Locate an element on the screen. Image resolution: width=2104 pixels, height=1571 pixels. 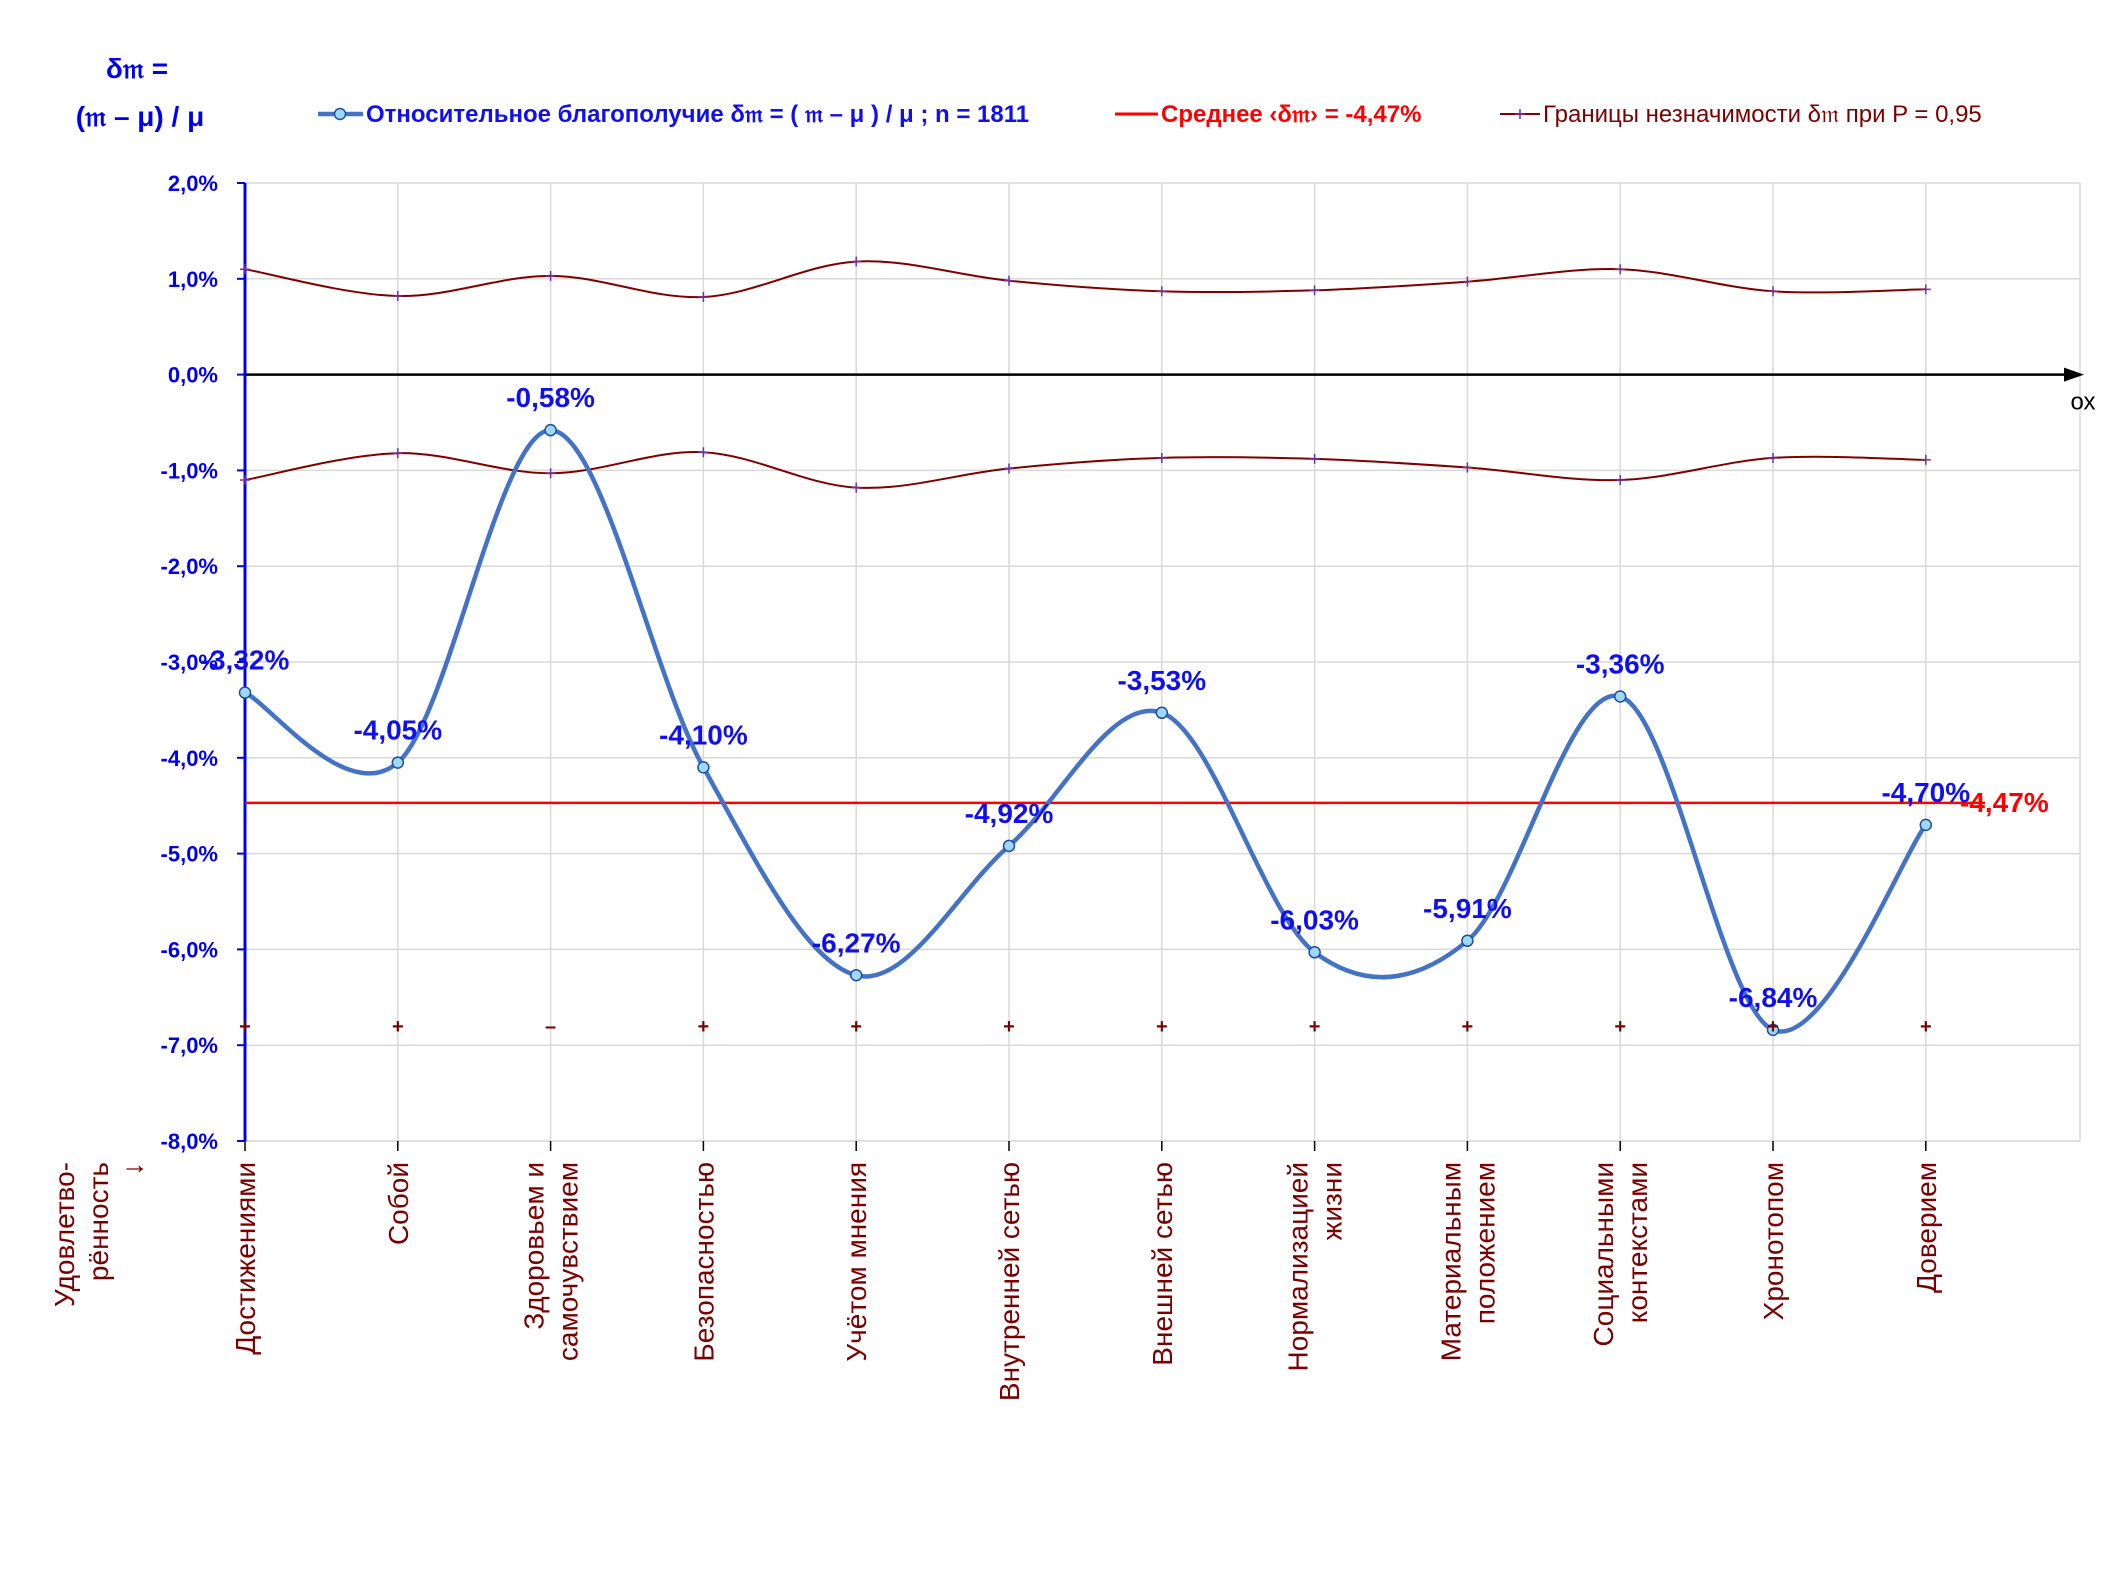
data-label: -3,36% is located at coordinates (1620, 663).